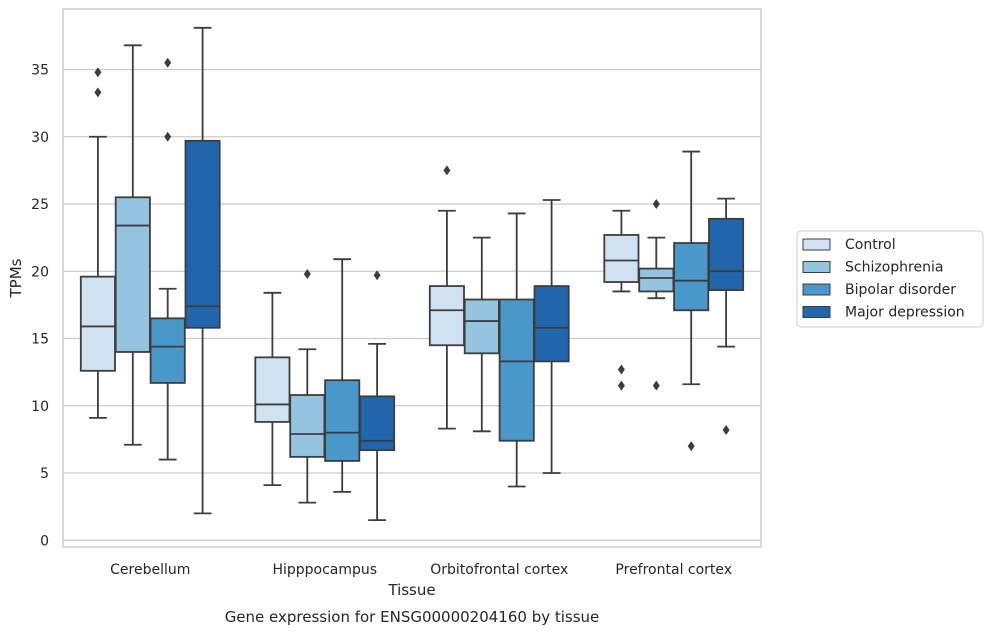 The image size is (993, 634). Describe the element at coordinates (40, 340) in the screenshot. I see `y-tick-label: 15` at that location.